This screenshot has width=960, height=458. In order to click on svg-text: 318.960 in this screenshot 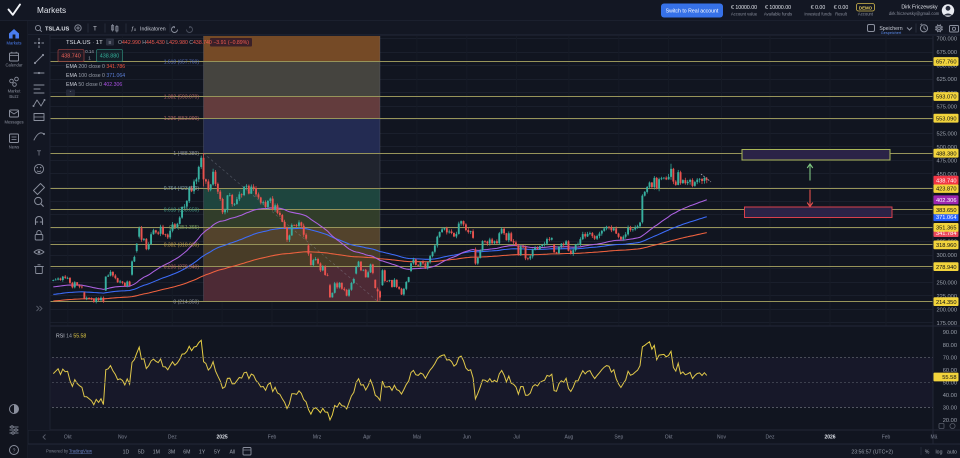, I will do `click(946, 246)`.